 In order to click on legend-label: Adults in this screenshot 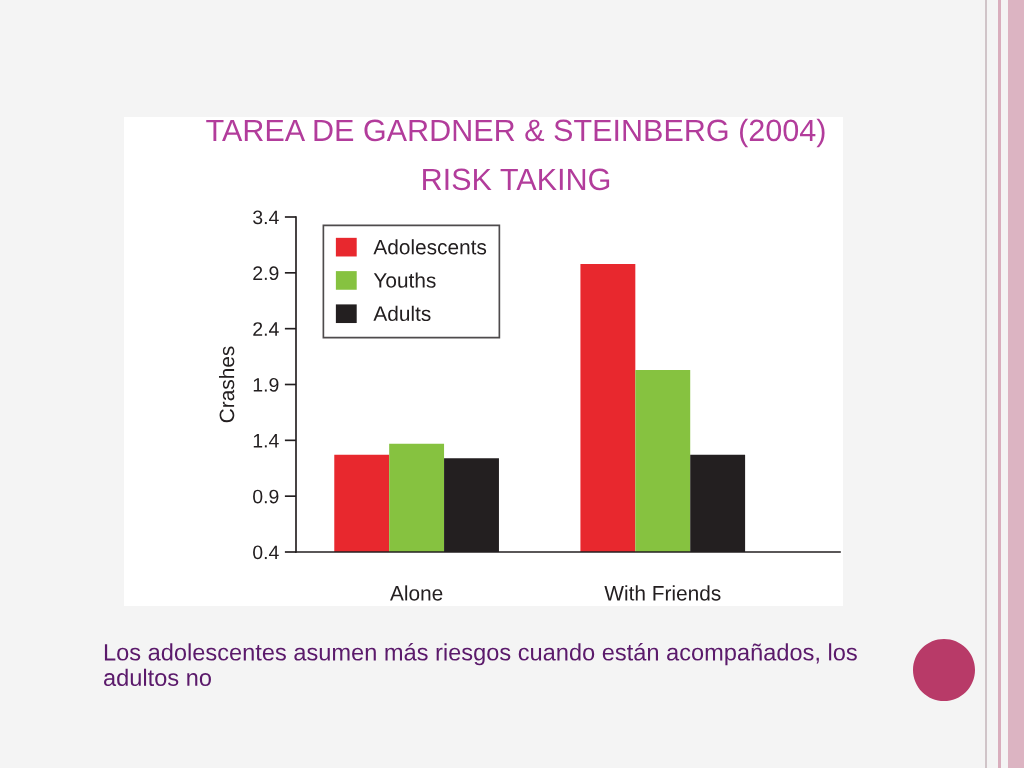, I will do `click(402, 313)`.